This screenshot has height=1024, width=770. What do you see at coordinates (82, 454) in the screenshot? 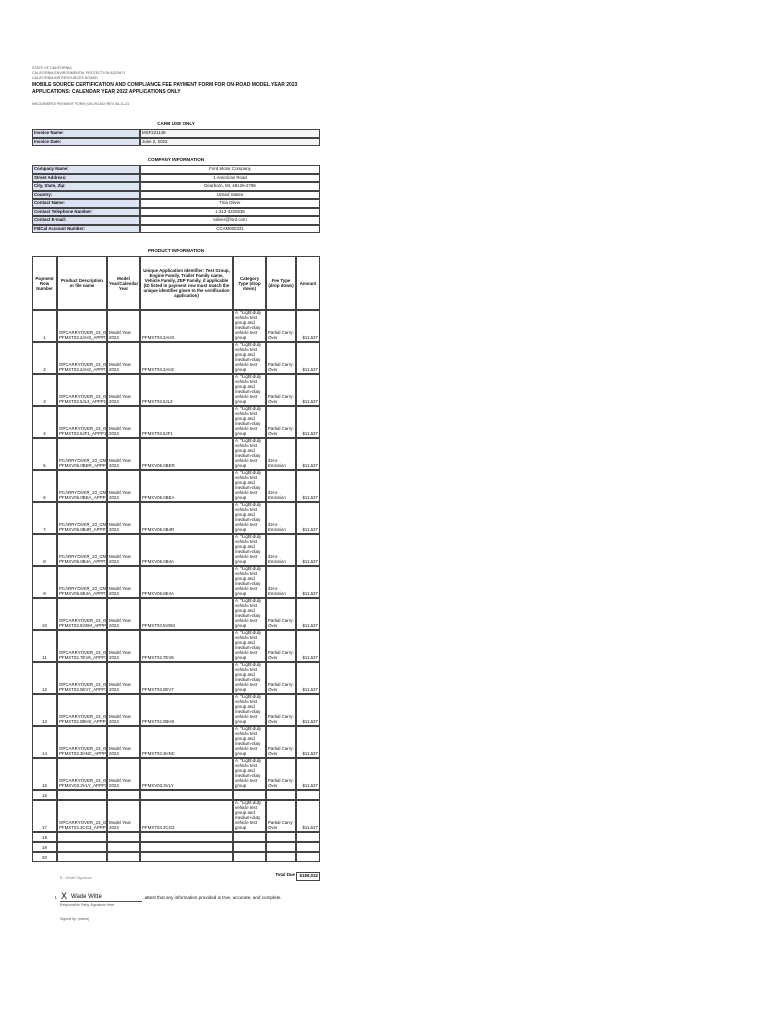
I see `description: PCARRYOVER_23_GM_ PFMXV05.0BER_APPP1` at bounding box center [82, 454].